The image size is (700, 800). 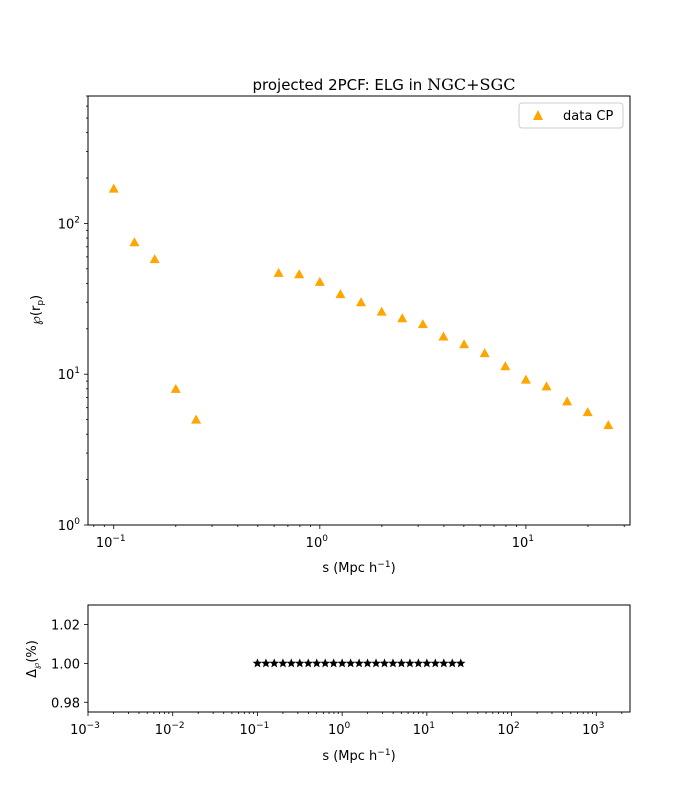 I want to click on y-tick-label: 10², so click(x=69, y=223).